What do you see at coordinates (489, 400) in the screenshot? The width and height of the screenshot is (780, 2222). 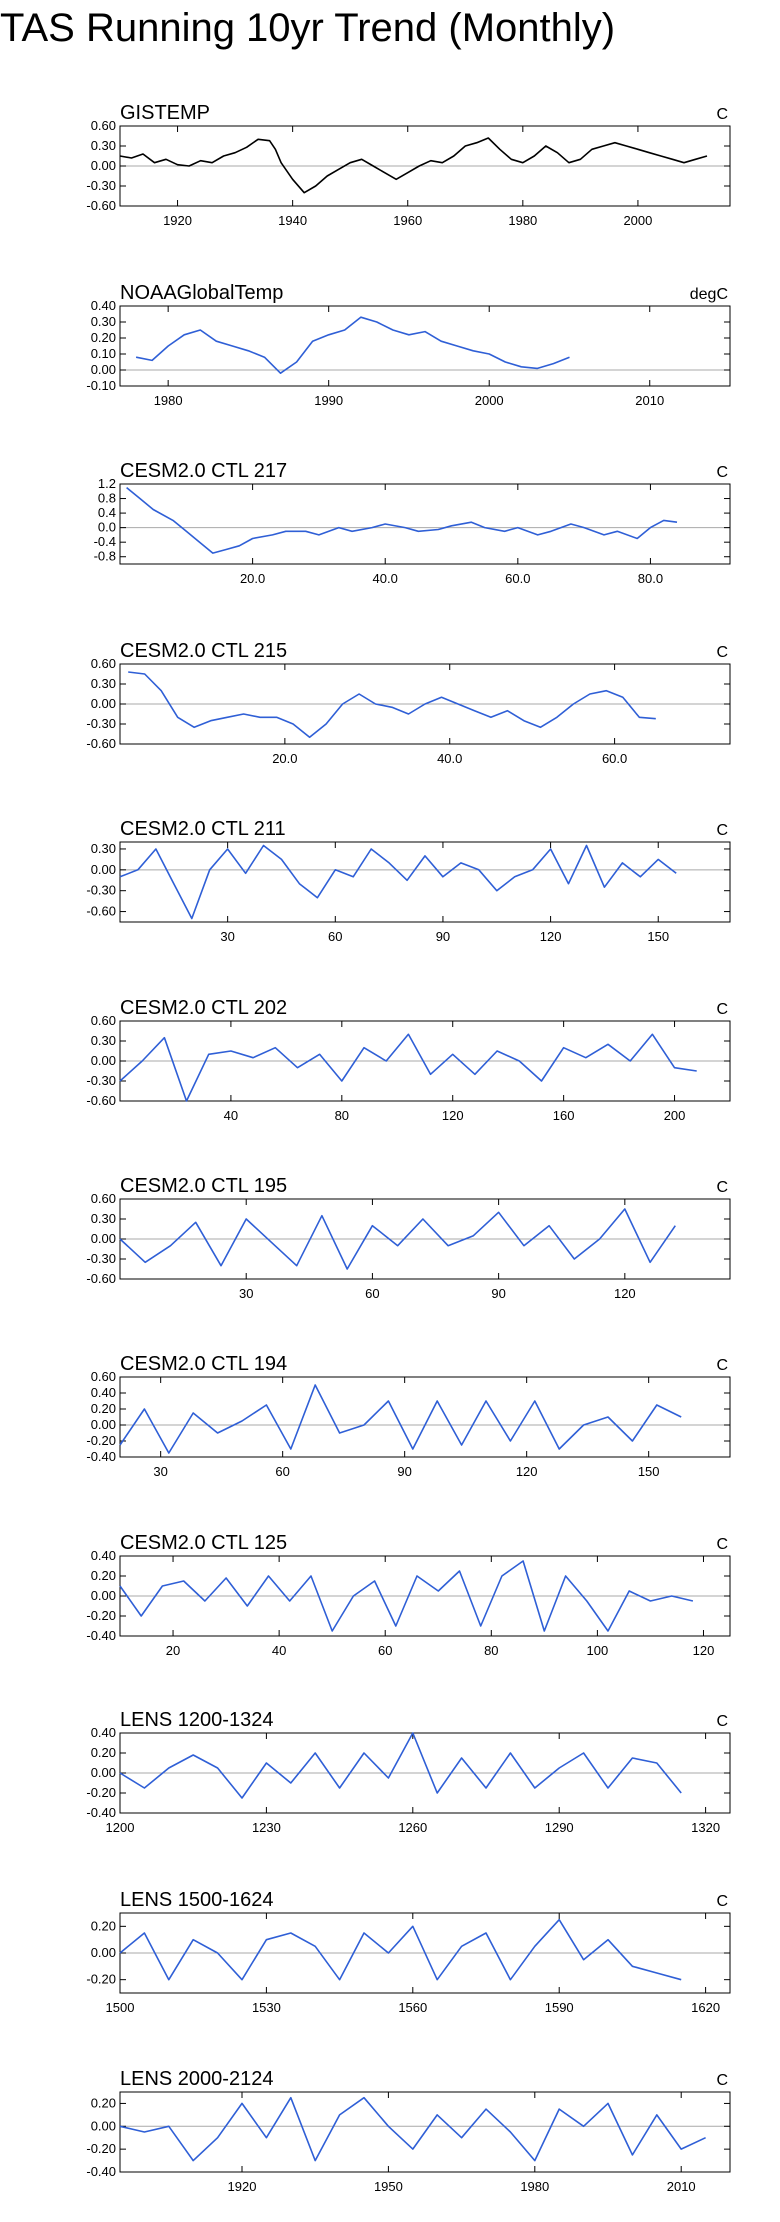 I see `x-tick-label: 2000` at bounding box center [489, 400].